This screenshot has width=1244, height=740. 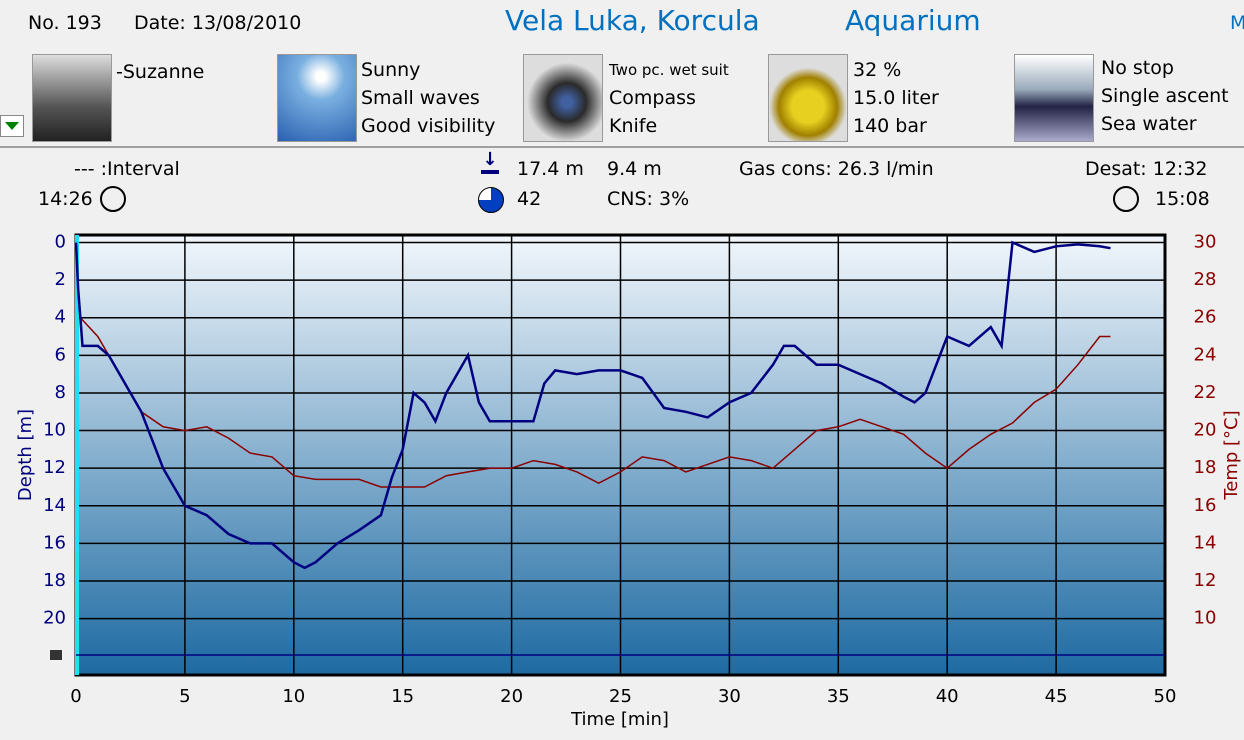 I want to click on dive-icon, so click(x=1054, y=98).